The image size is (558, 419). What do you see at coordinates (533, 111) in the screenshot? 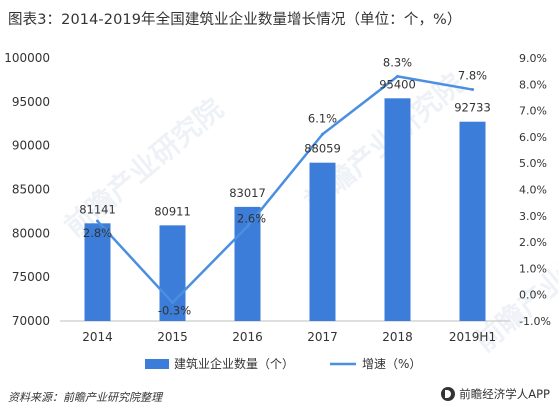
I see `y-right-tick-label: 7.0%` at bounding box center [533, 111].